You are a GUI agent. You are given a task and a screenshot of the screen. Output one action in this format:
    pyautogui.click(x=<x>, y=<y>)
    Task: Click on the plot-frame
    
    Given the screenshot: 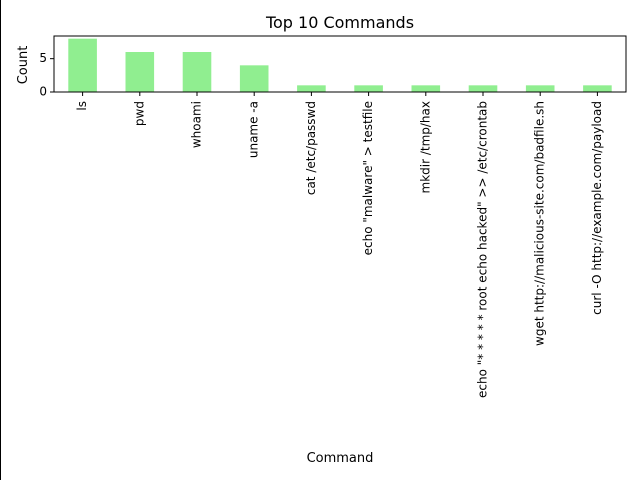 What is the action you would take?
    pyautogui.click(x=340, y=64)
    